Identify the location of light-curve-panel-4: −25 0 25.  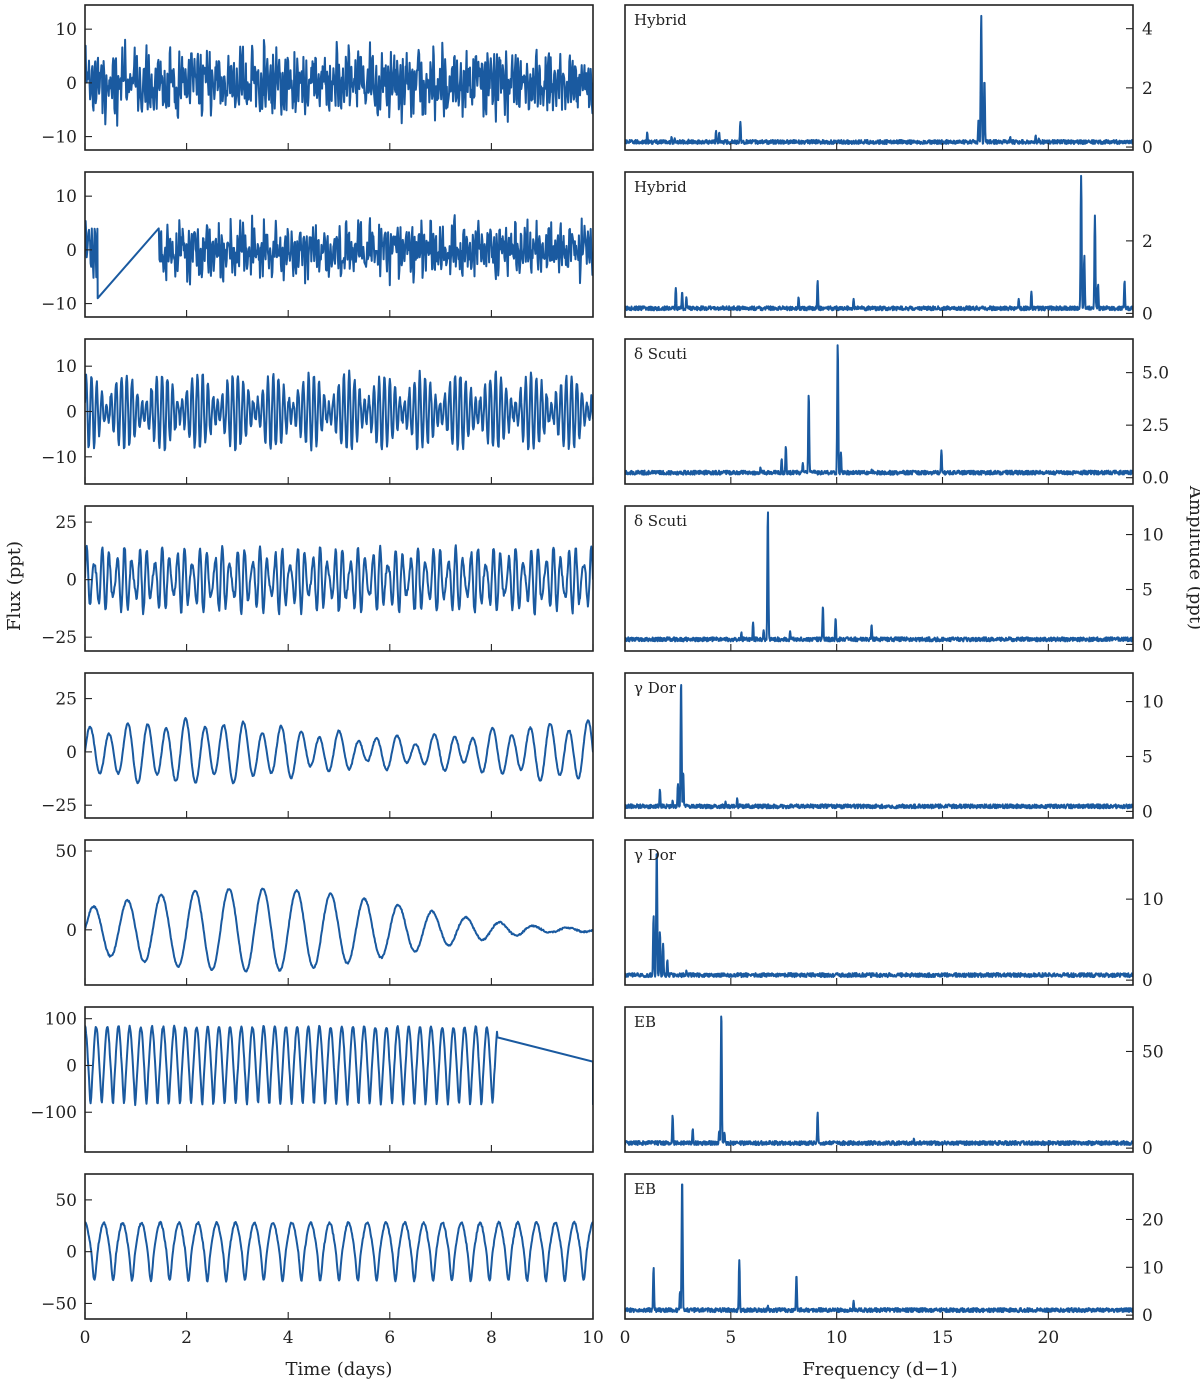
(317, 745).